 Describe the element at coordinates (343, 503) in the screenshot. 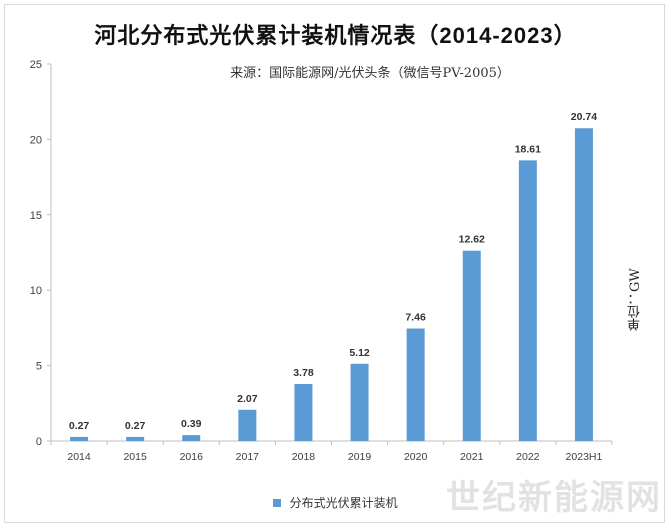

I see `legend-label: 分布式光伏累计装机` at that location.